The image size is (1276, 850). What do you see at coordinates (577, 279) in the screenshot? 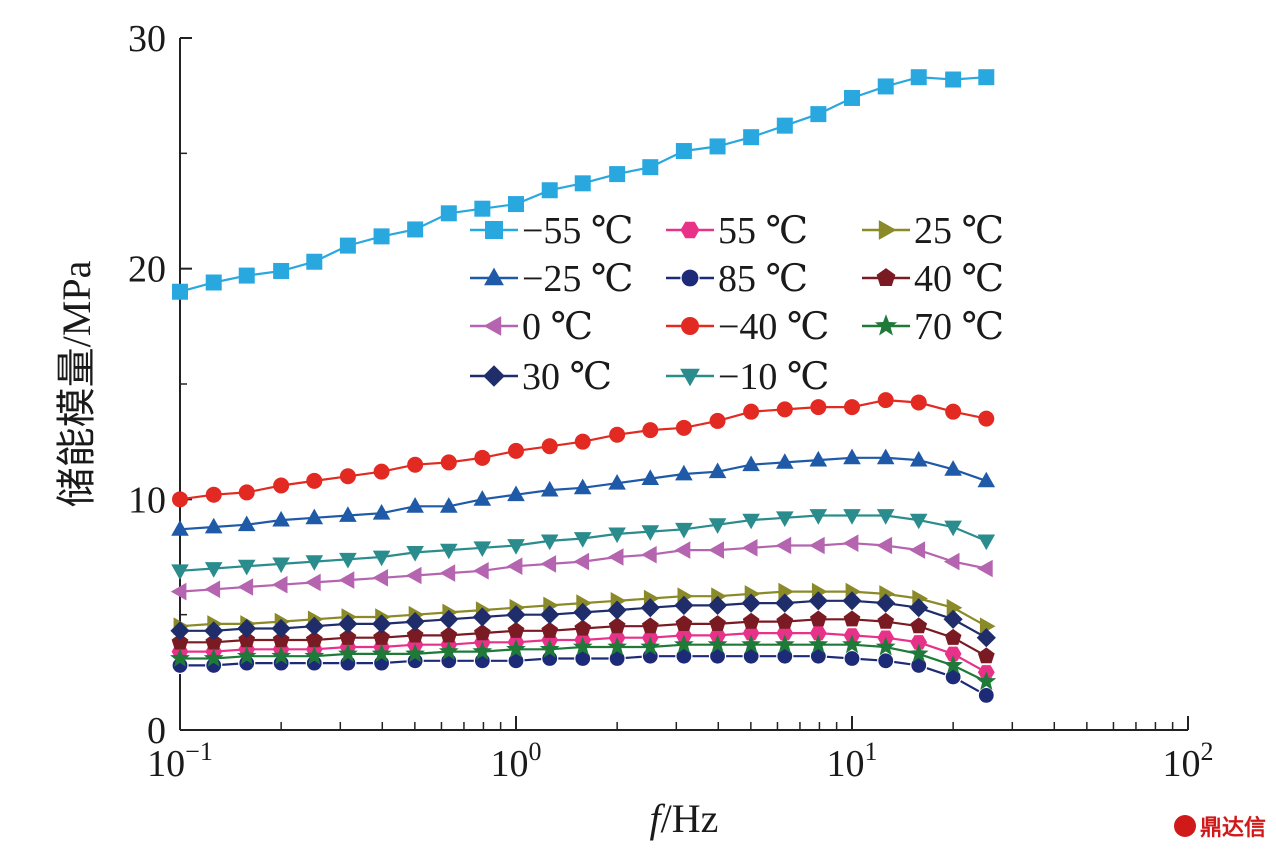
I see `legend-label: −25 ℃` at bounding box center [577, 279].